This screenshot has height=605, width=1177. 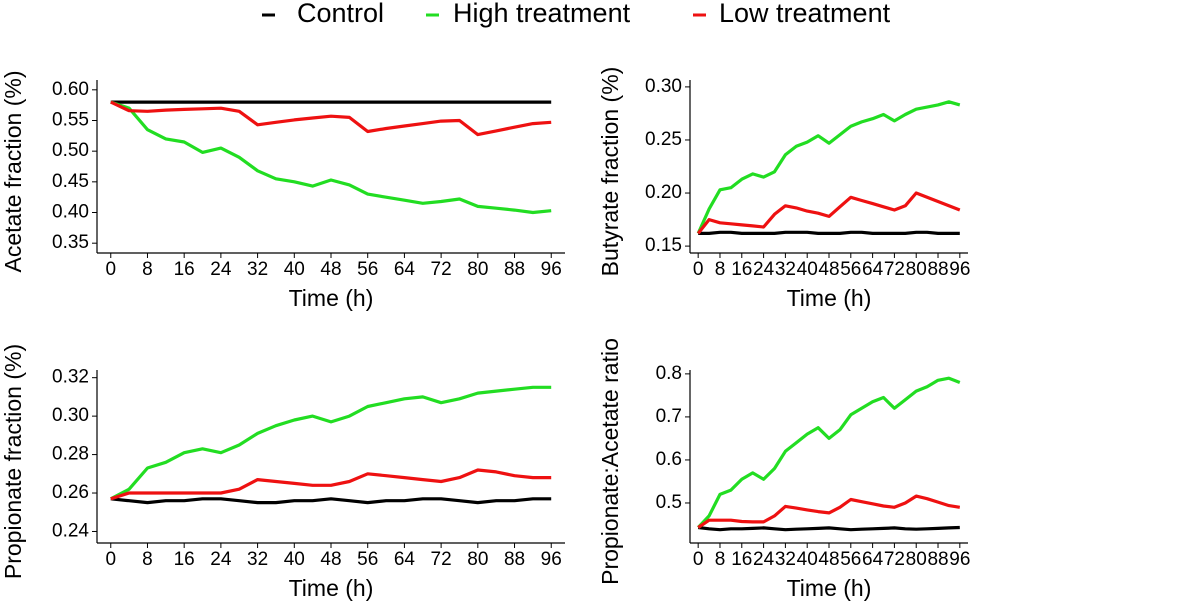 I want to click on legend-label: Control, so click(x=340, y=14).